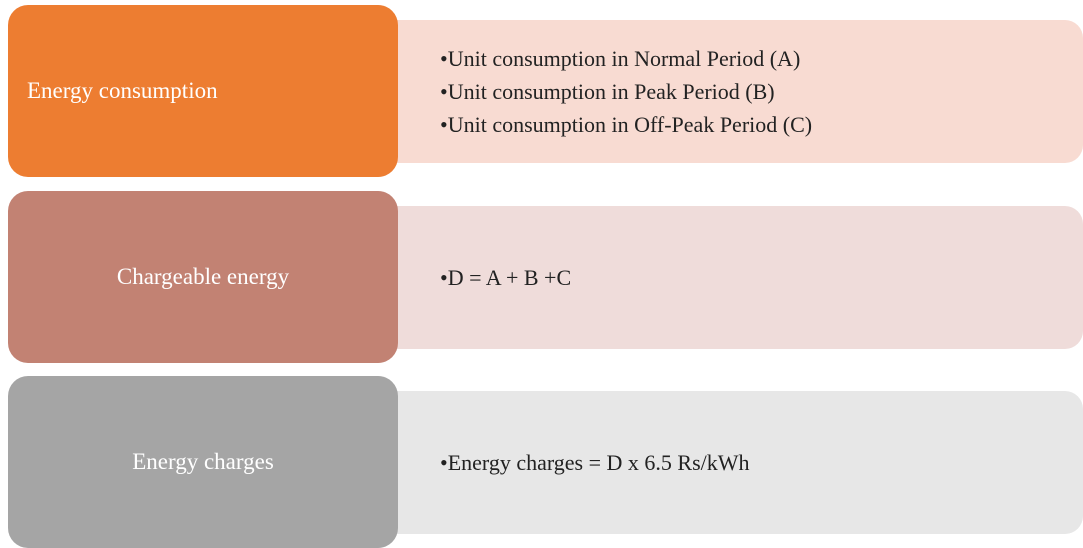 This screenshot has height=548, width=1083. What do you see at coordinates (595, 462) in the screenshot?
I see `bullet-item: •Energy charges = D x 6.5 Rs/kWh` at bounding box center [595, 462].